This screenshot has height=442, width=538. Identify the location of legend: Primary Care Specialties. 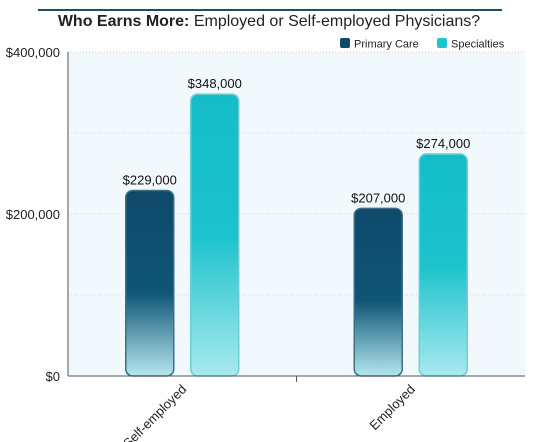
(422, 44).